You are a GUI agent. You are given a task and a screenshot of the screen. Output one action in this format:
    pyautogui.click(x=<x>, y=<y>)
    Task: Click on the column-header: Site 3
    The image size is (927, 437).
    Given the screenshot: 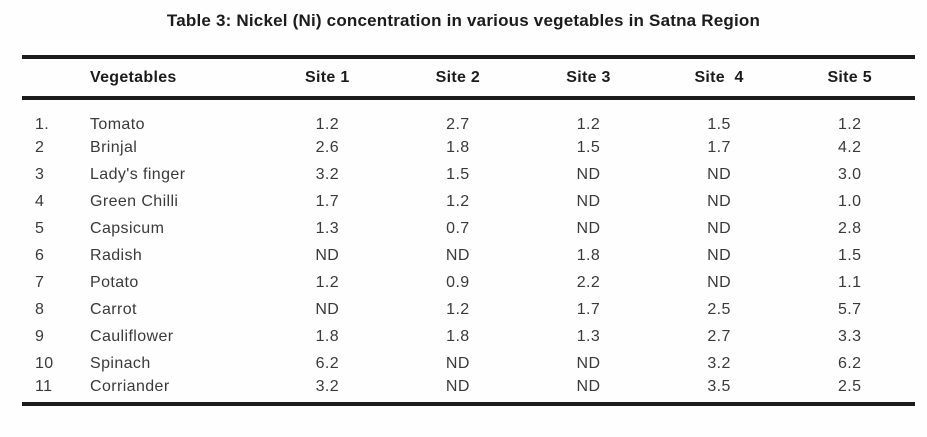 What is the action you would take?
    pyautogui.click(x=588, y=77)
    